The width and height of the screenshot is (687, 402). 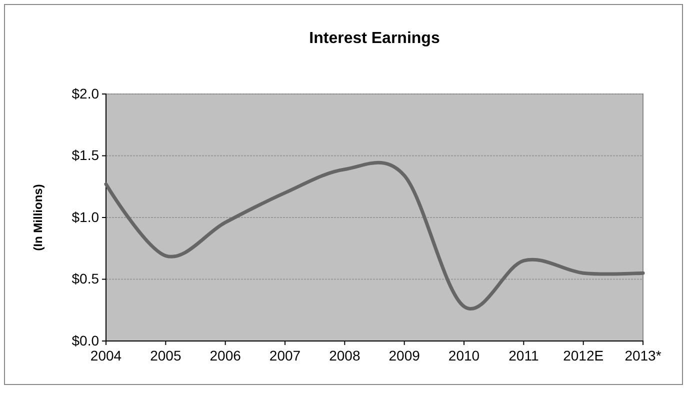 I want to click on x-tick-label: 2011, so click(x=523, y=356).